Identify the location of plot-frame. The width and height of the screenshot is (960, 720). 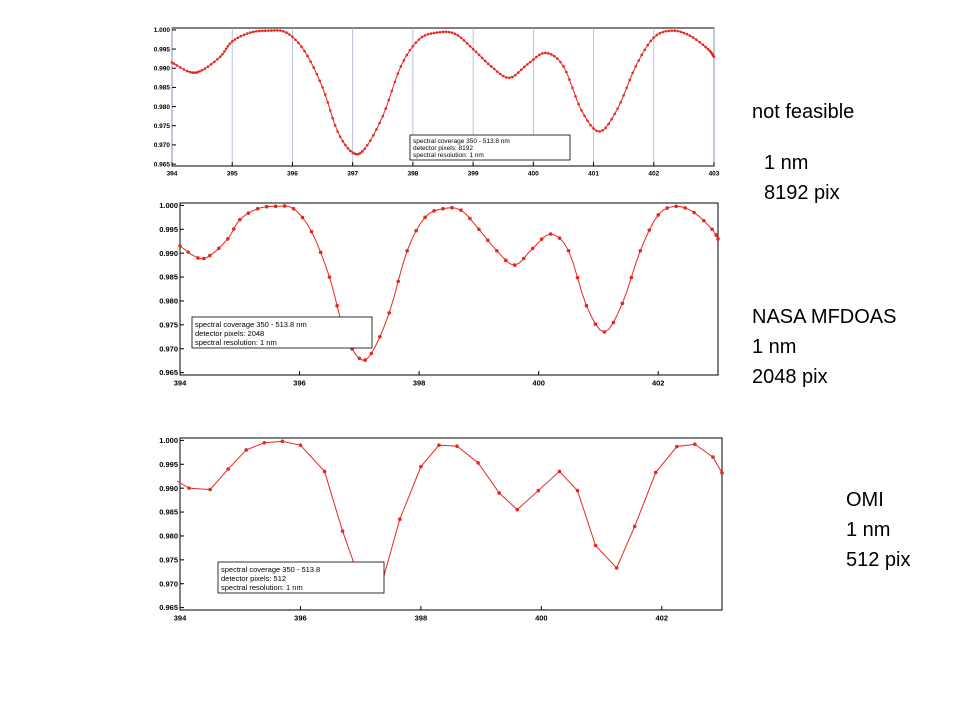
(449, 289).